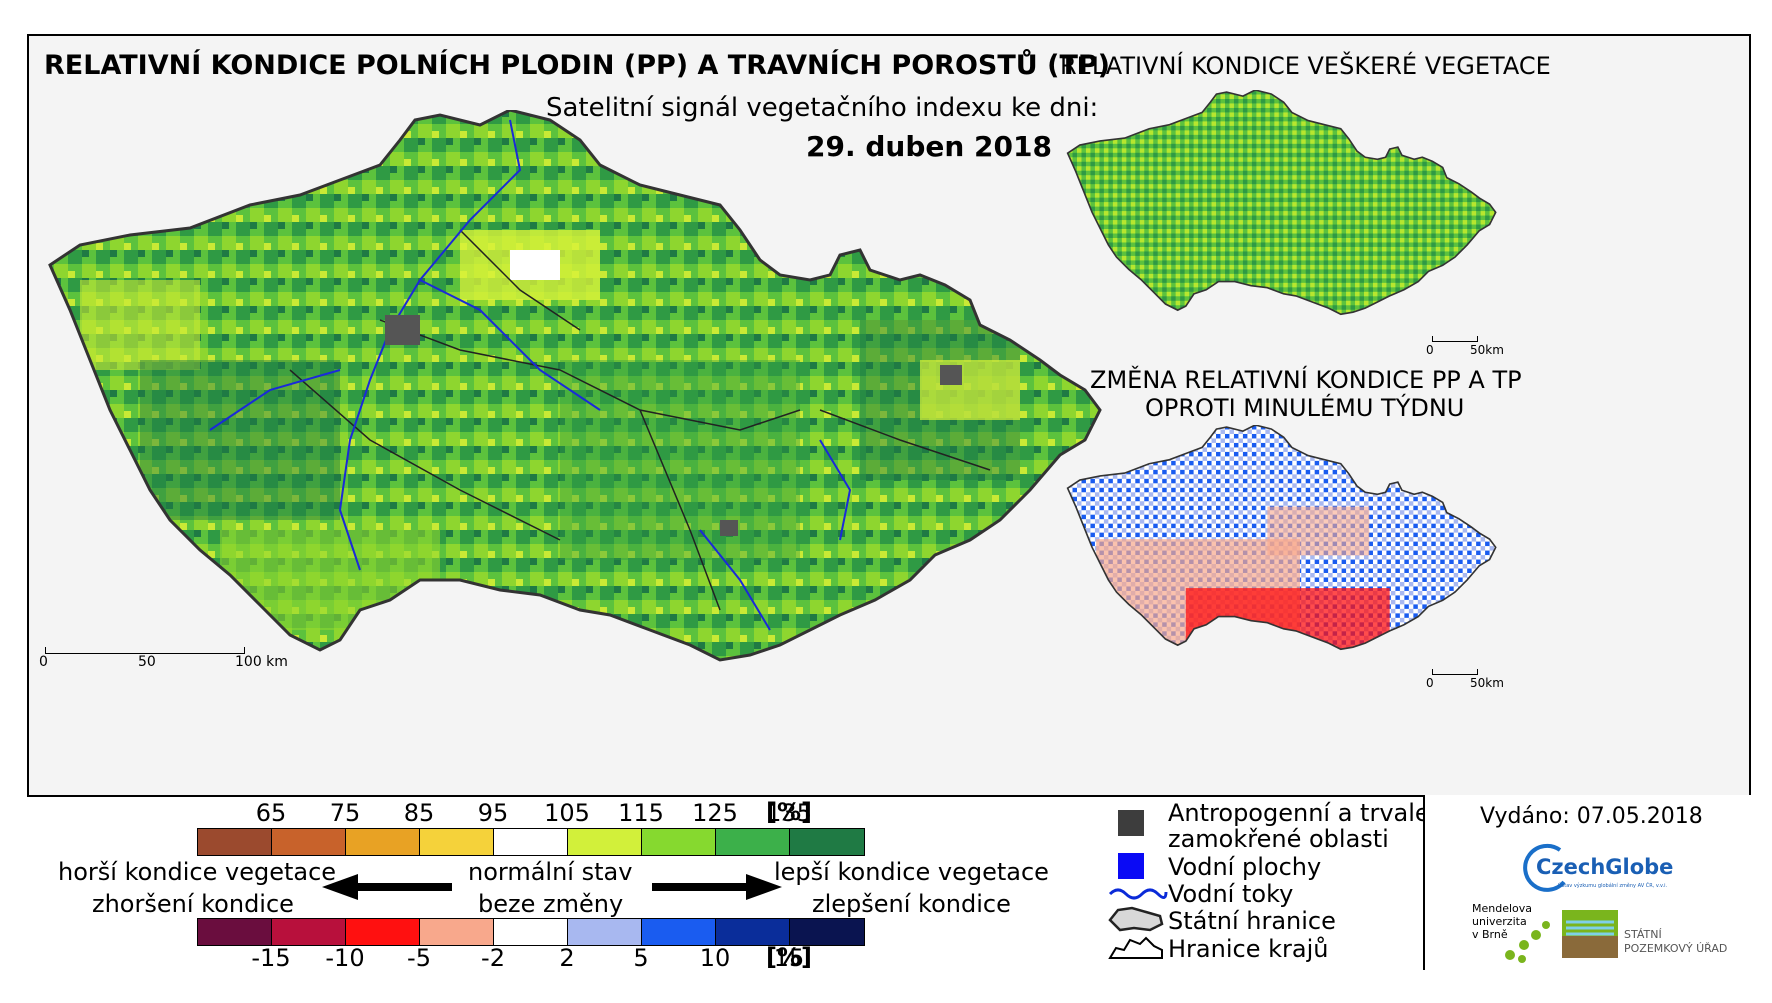  Describe the element at coordinates (1591, 816) in the screenshot. I see `issued-date: Vydáno: 07.05.2018` at that location.